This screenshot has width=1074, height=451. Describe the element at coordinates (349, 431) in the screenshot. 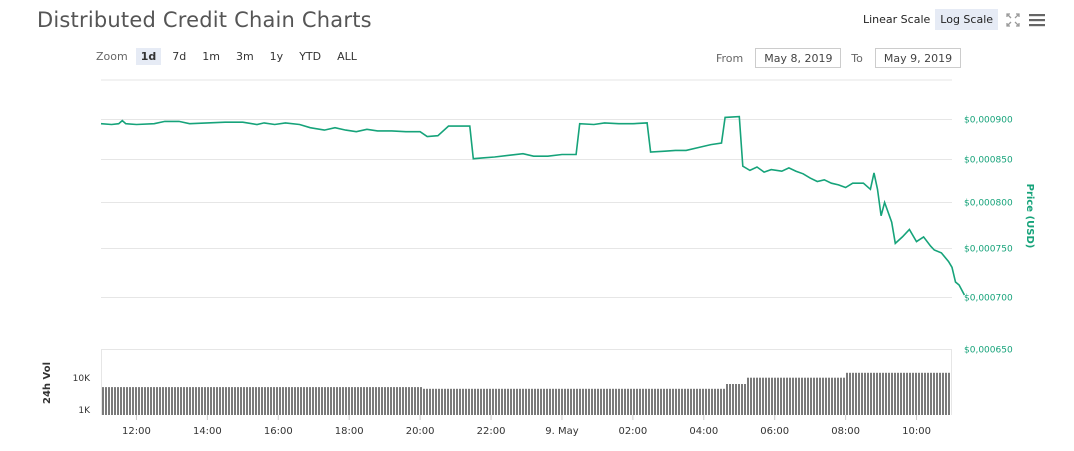

I see `x-tick-label: 18:00` at that location.